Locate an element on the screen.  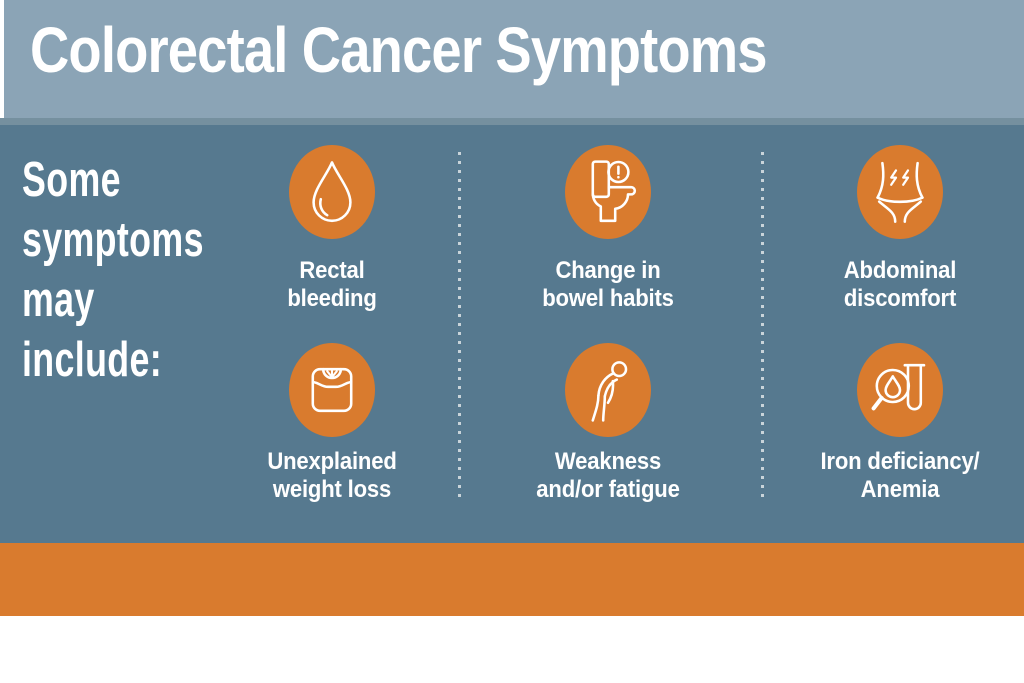
accent-footer-bar is located at coordinates (512, 579).